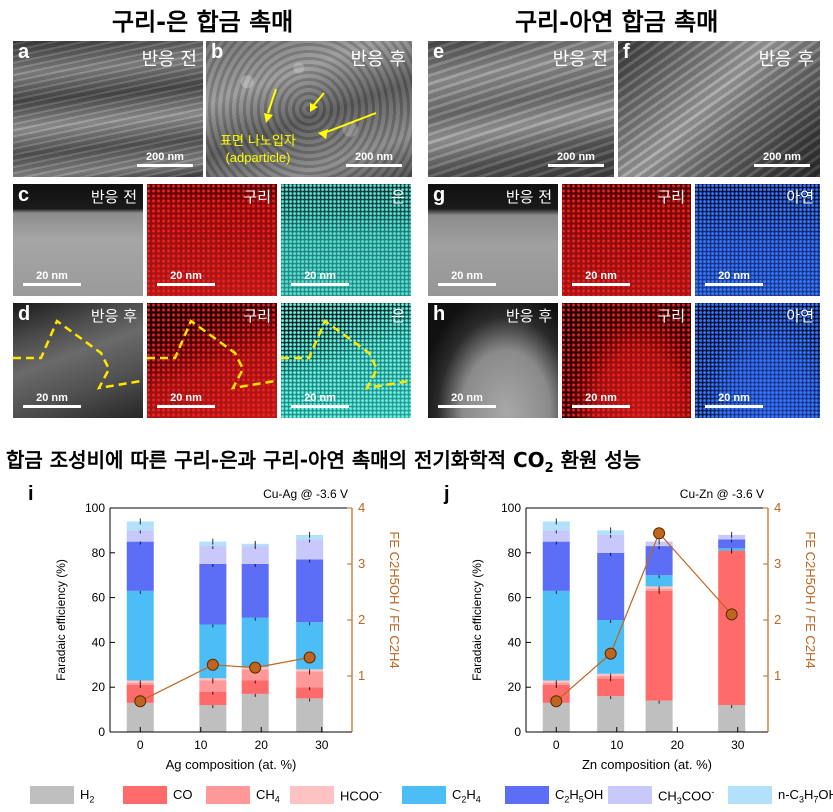  I want to click on bar-segment-CH3COO, so click(310, 549).